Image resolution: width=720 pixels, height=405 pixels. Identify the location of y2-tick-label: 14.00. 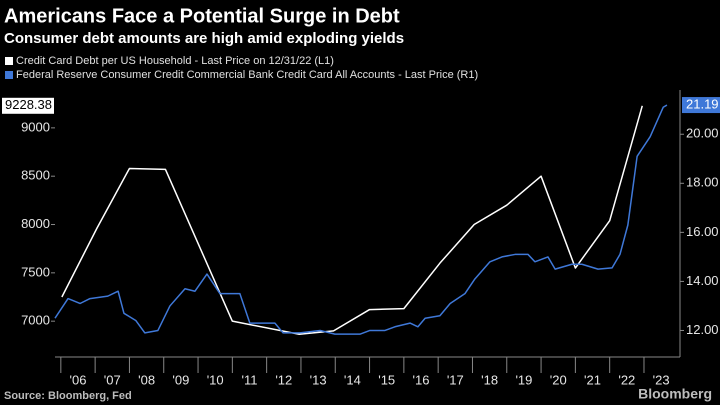
(702, 280).